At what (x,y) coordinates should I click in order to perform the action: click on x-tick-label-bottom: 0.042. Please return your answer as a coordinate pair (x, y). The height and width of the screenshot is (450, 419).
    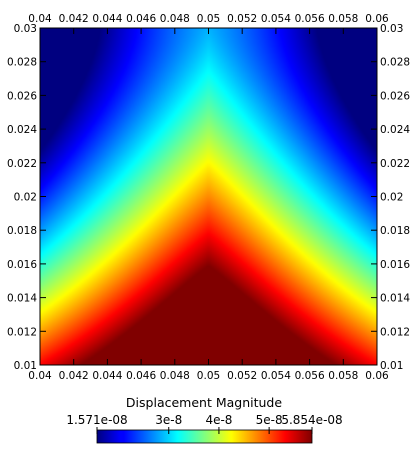
    Looking at the image, I should click on (74, 376).